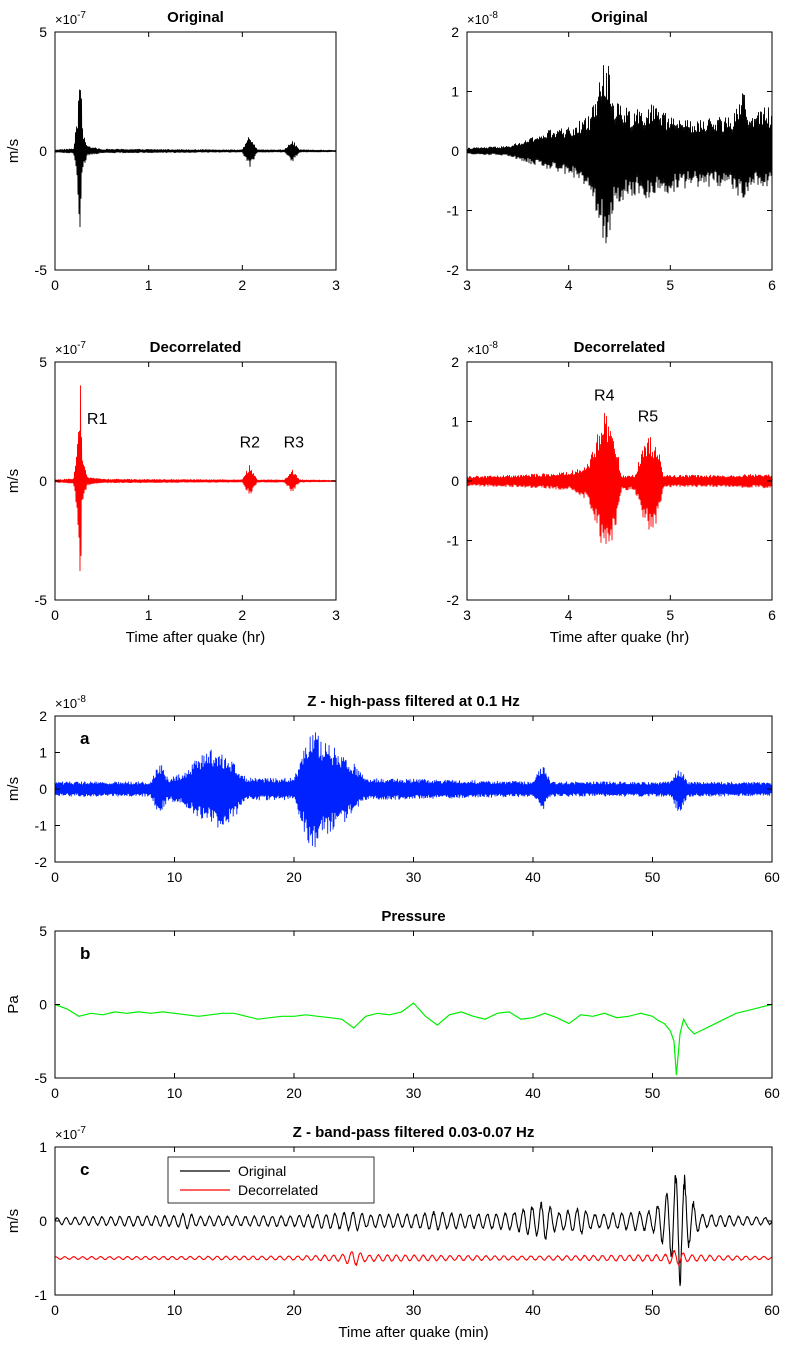  I want to click on panel-label: a, so click(85, 738).